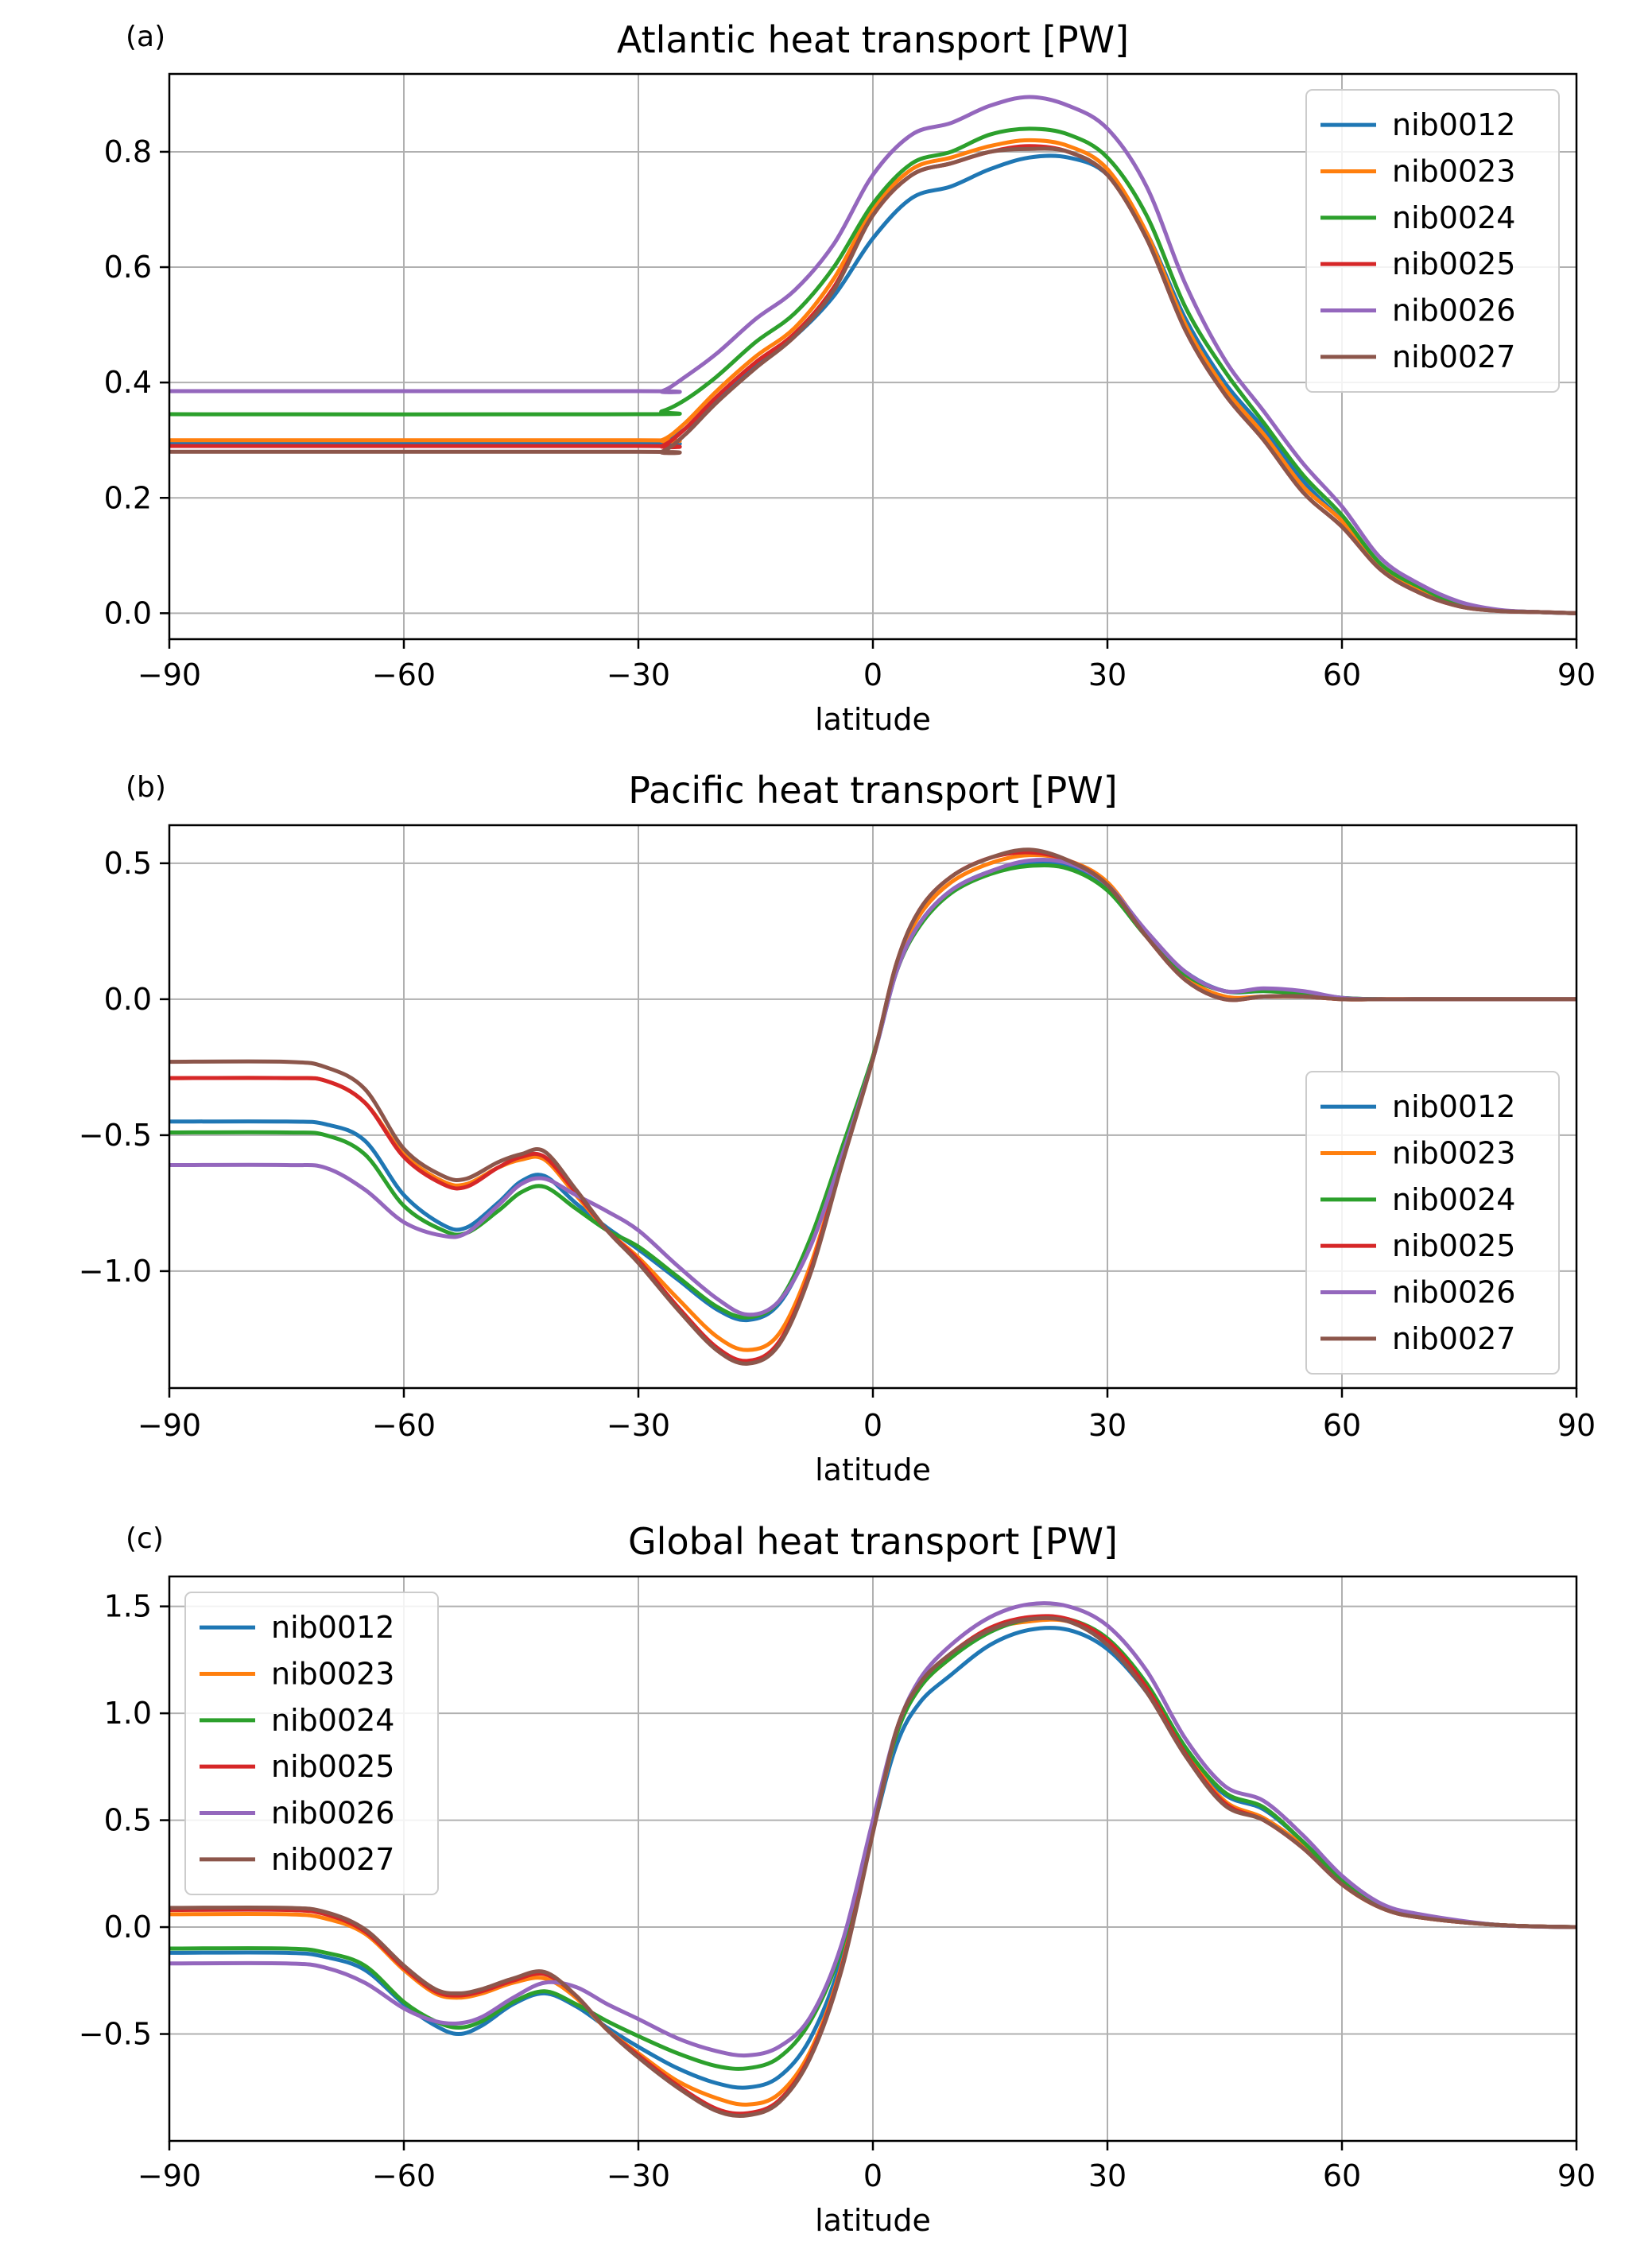  I want to click on panel-tag: (c), so click(145, 1538).